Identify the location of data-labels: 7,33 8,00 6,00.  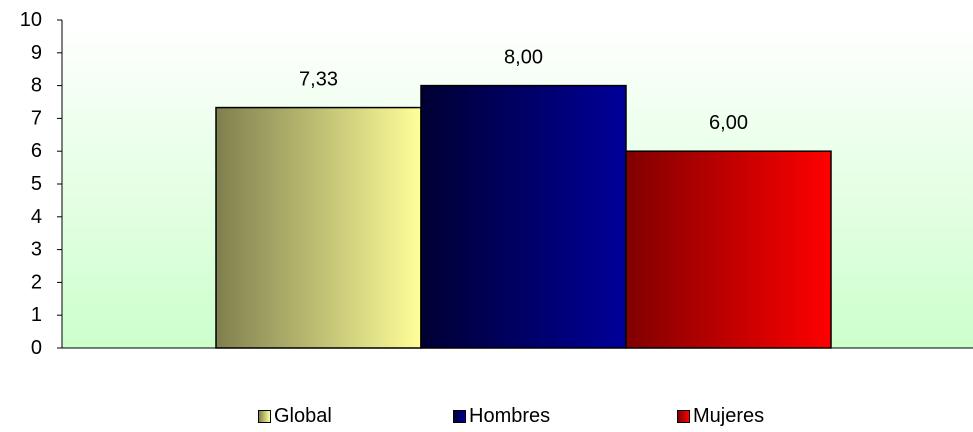
(523, 91).